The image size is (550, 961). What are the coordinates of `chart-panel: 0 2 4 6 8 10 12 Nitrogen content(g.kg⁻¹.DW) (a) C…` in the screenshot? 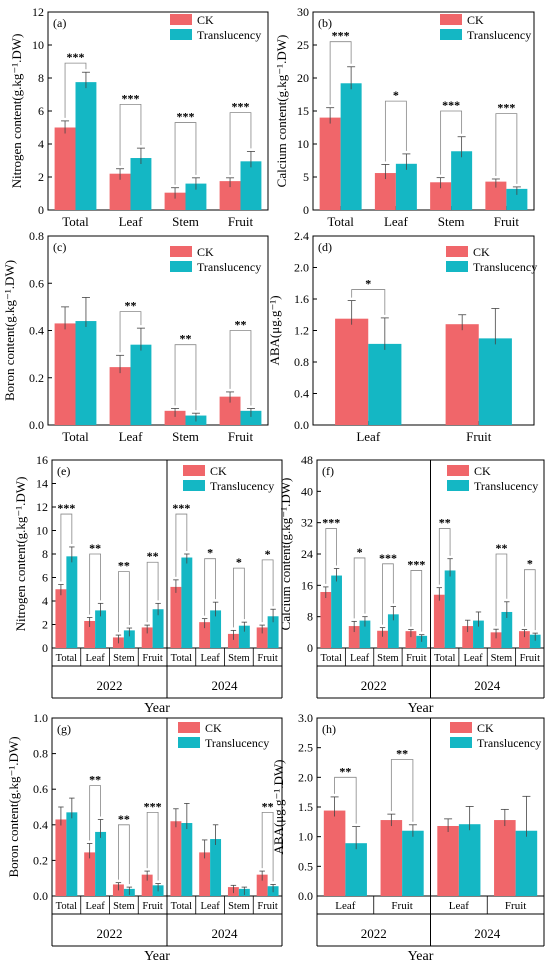 It's located at (139, 117).